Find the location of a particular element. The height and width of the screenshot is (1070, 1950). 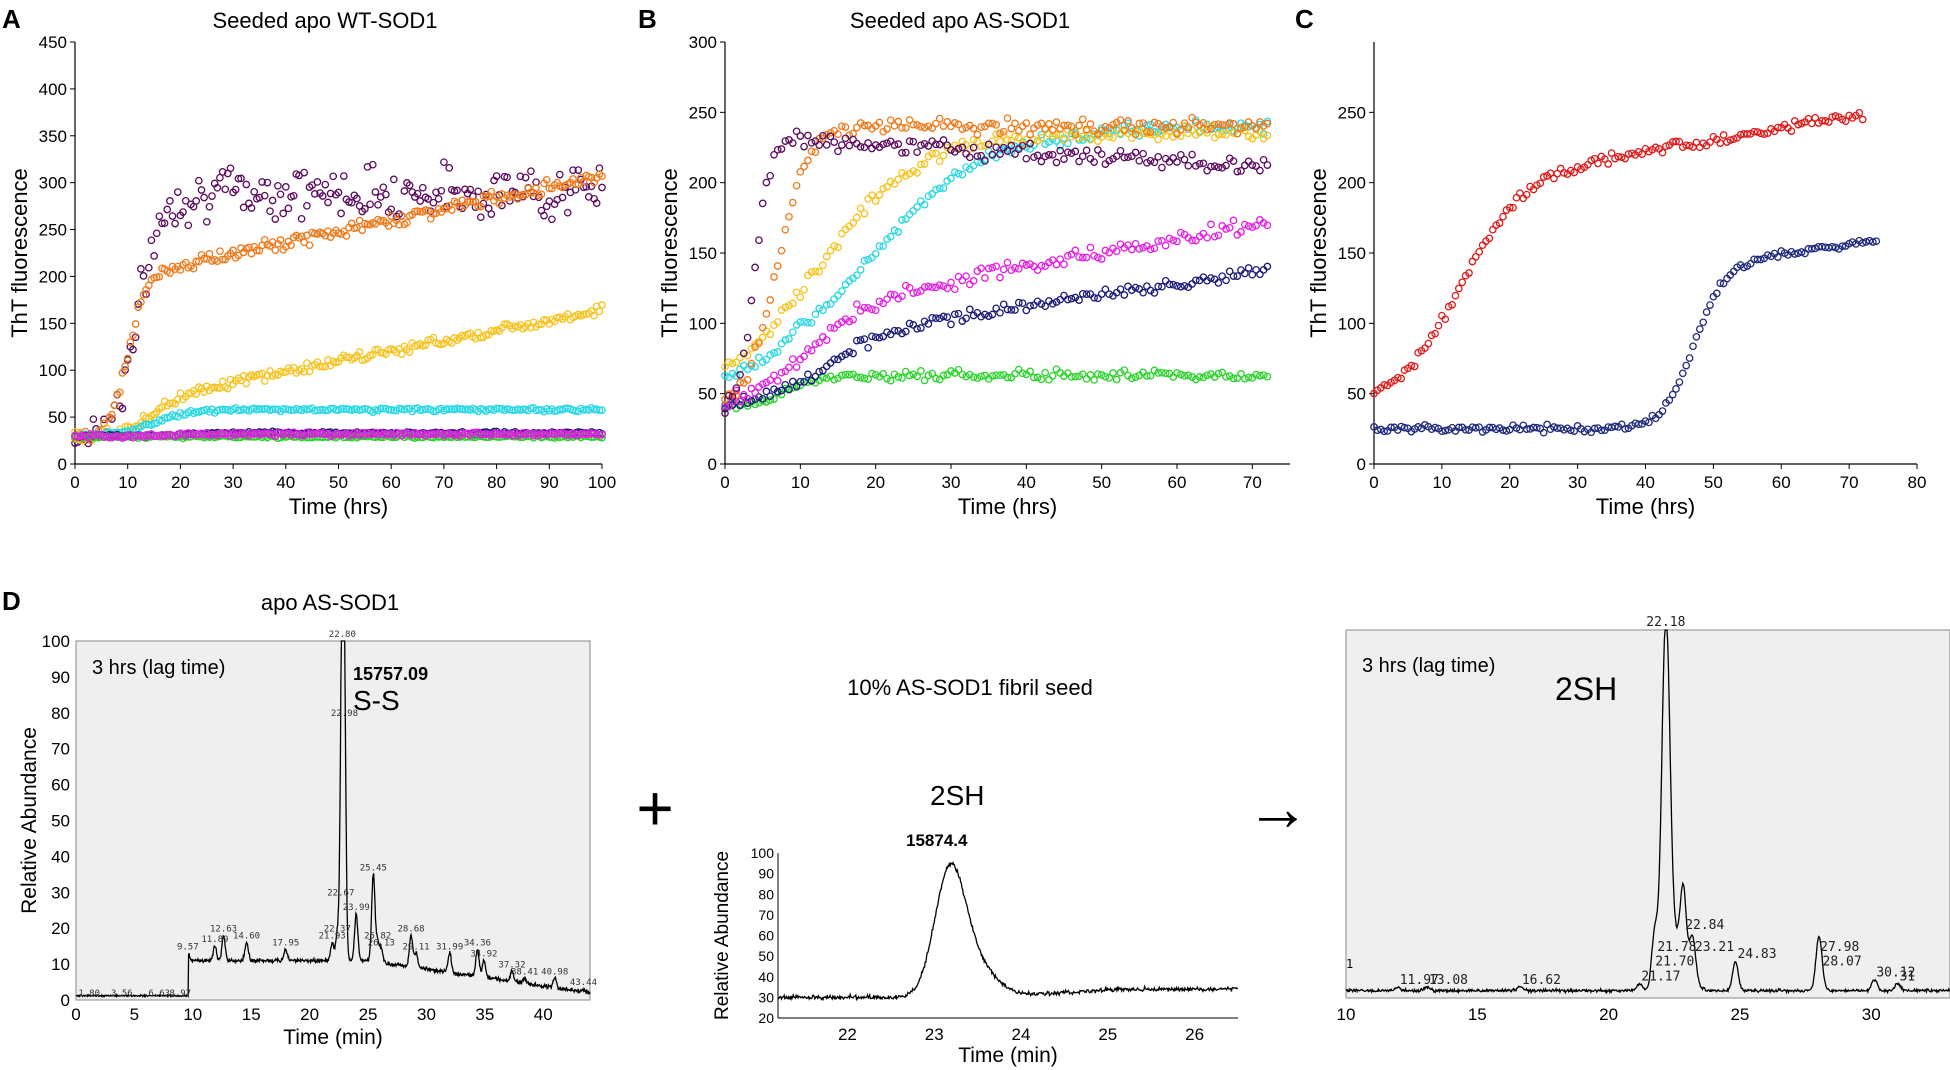

y-axis-label: Relative Abundance is located at coordinates (722, 935).